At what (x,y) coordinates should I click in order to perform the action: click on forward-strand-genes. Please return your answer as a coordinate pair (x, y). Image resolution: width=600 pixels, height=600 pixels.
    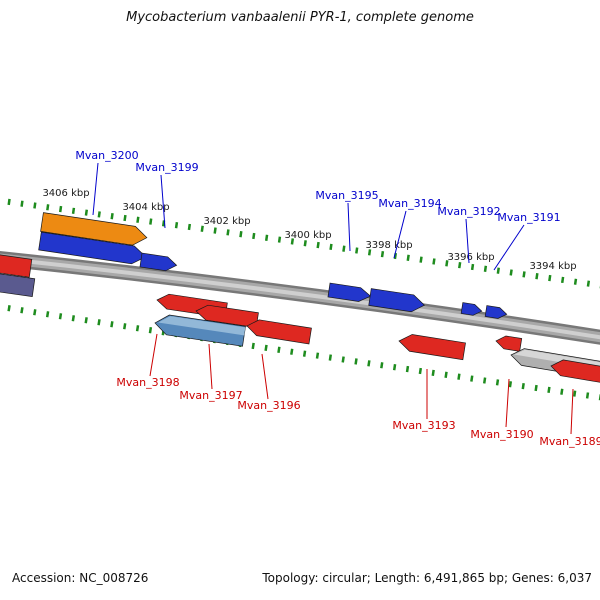
    Looking at the image, I should click on (273, 266).